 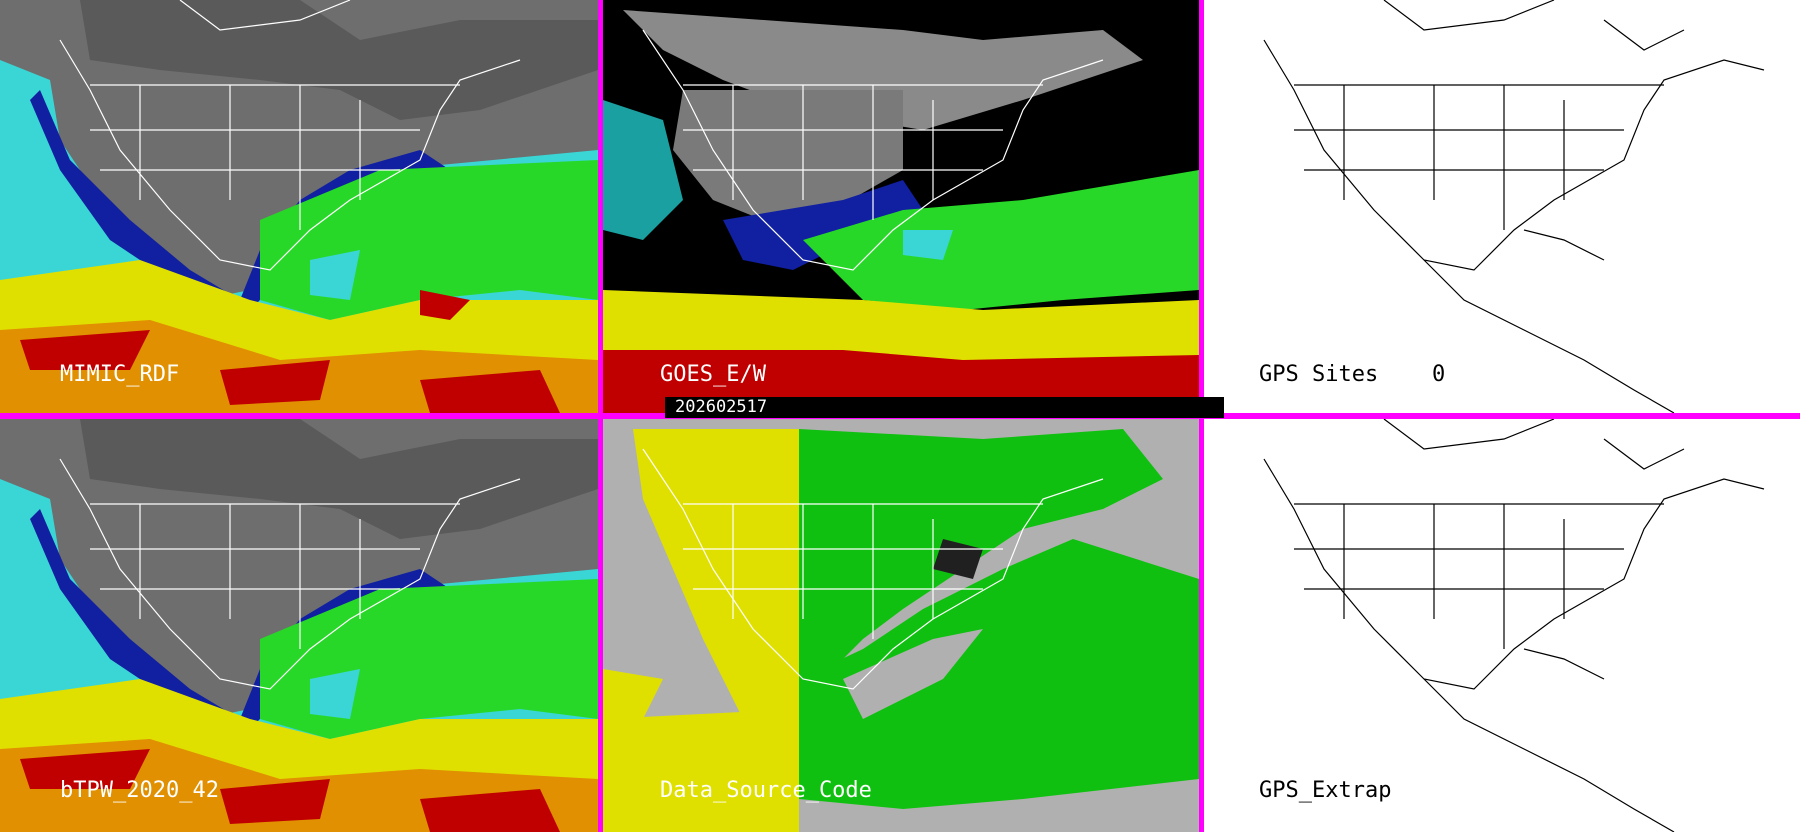 I want to click on gps-sites-count: 0, so click(x=1439, y=374).